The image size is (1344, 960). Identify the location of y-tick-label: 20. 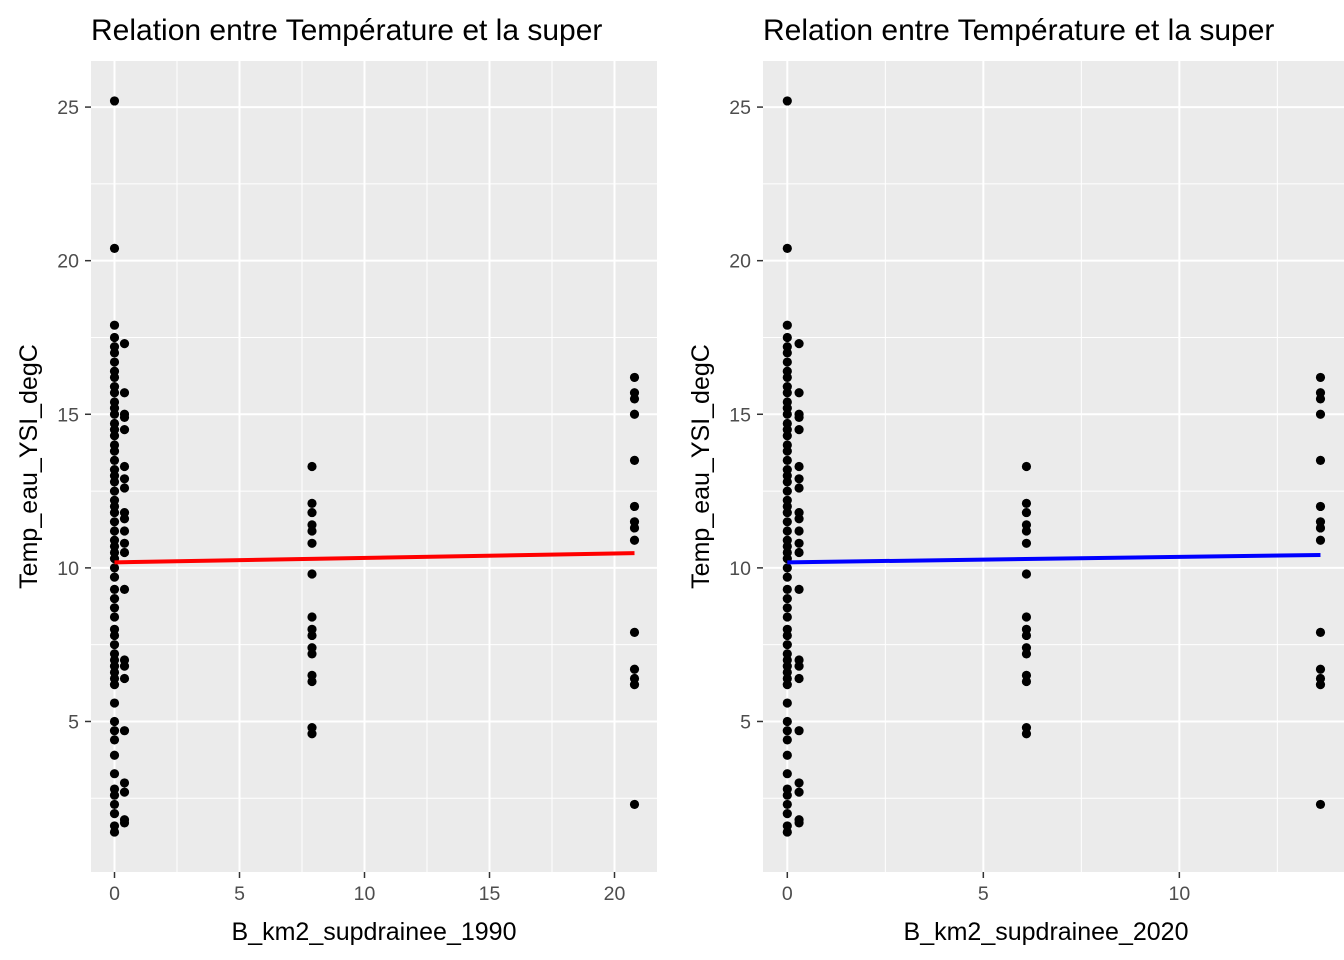
(740, 262).